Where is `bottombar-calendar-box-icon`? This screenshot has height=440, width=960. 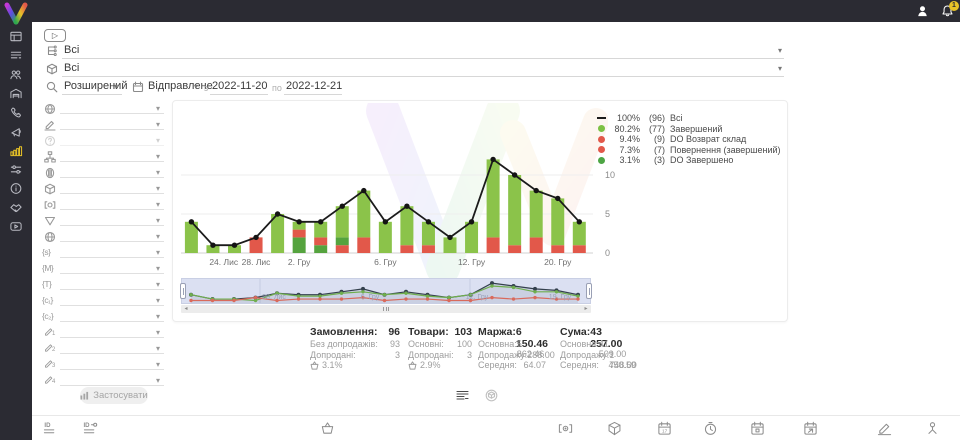
bottombar-calendar-box-icon is located at coordinates (757, 428).